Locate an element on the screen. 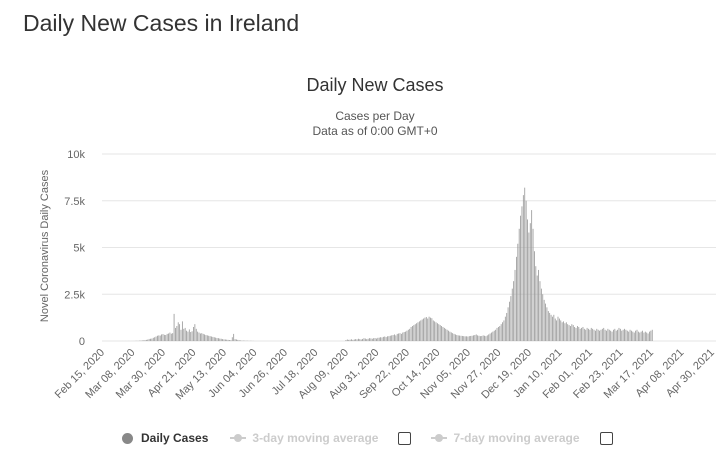  legend-item-7-day-average: 7-day moving average is located at coordinates (505, 438).